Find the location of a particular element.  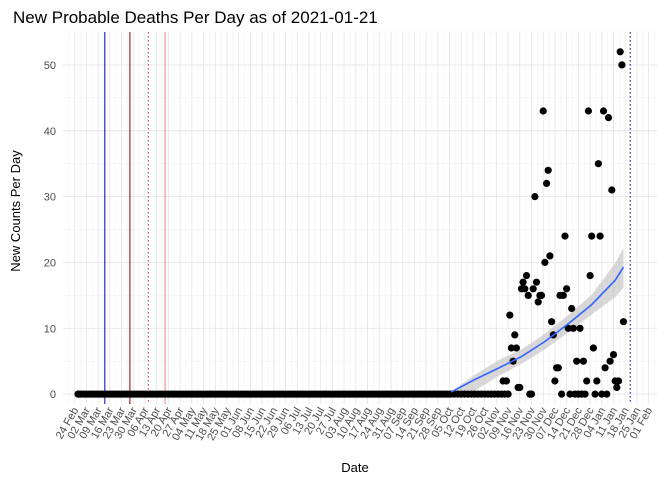

y-tick-label: 10 is located at coordinates (50, 329).